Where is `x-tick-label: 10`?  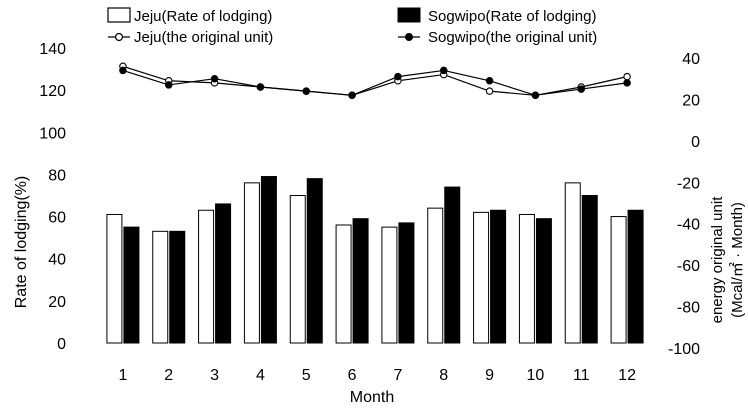 x-tick-label: 10 is located at coordinates (536, 375).